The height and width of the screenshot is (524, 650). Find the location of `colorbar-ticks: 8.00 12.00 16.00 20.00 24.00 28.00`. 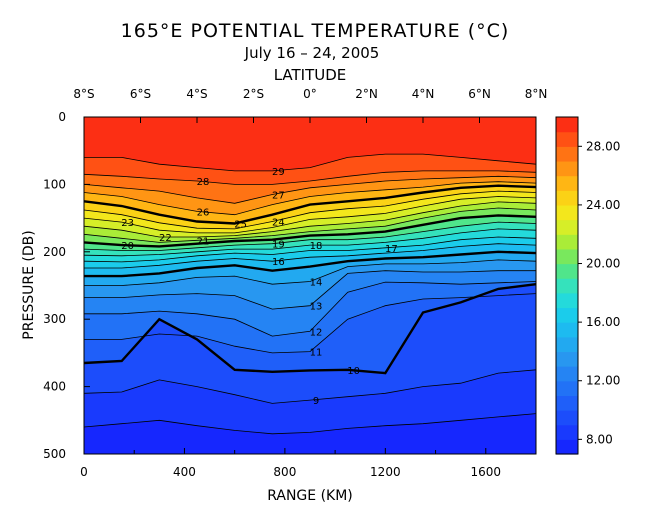

colorbar-ticks: 8.00 12.00 16.00 20.00 24.00 28.00 is located at coordinates (599, 292).